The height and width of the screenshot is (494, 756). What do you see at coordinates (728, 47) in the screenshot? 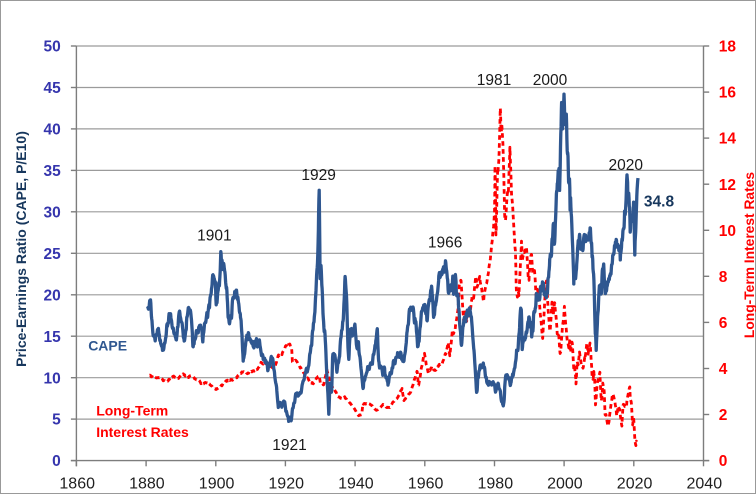
I see `svg-text: 18` at bounding box center [728, 47].